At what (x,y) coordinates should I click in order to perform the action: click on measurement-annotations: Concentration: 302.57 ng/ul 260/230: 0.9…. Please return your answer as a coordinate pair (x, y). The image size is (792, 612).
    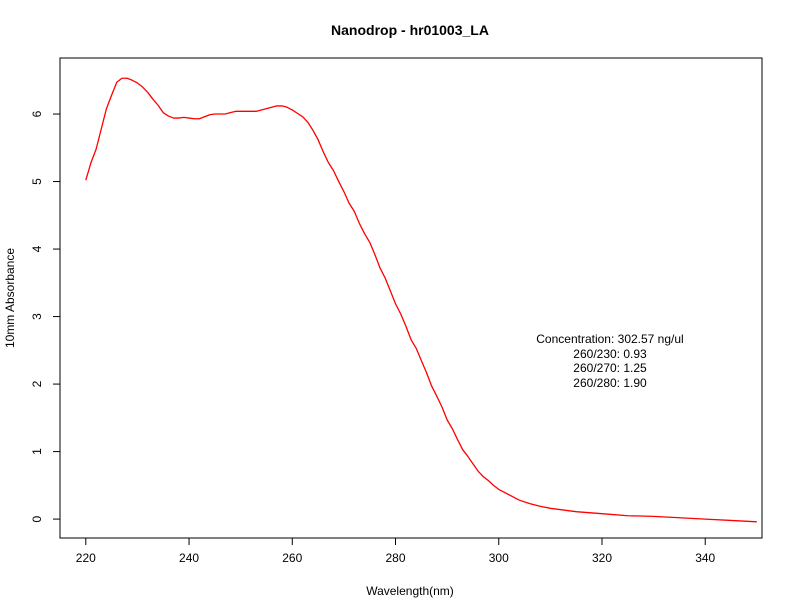
    Looking at the image, I should click on (609, 361).